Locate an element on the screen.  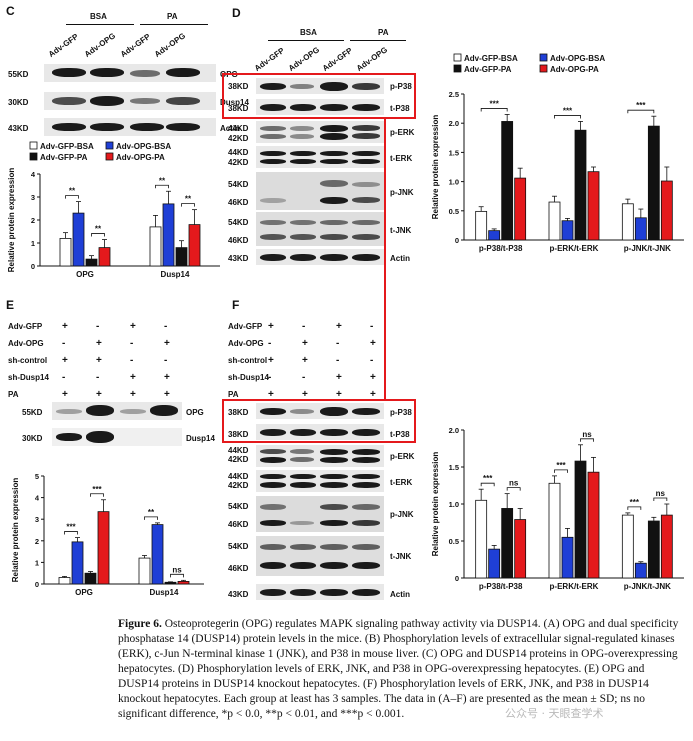
y-tick-label: 5 is located at coordinates (37, 476).